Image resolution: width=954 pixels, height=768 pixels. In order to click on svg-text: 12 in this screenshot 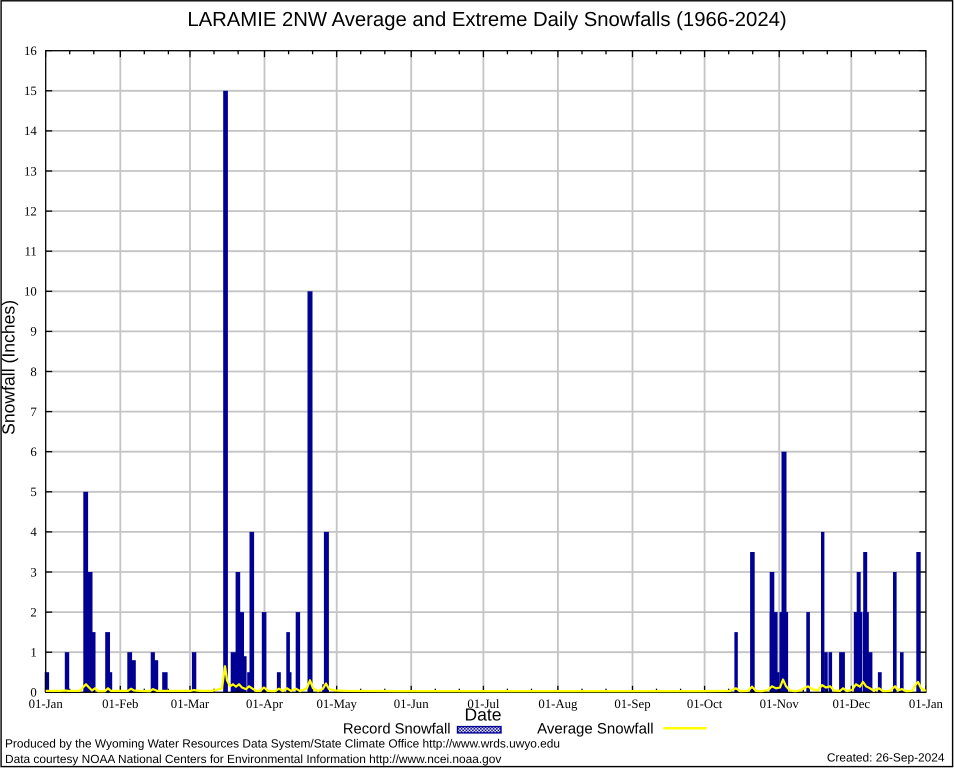, I will do `click(30, 211)`.